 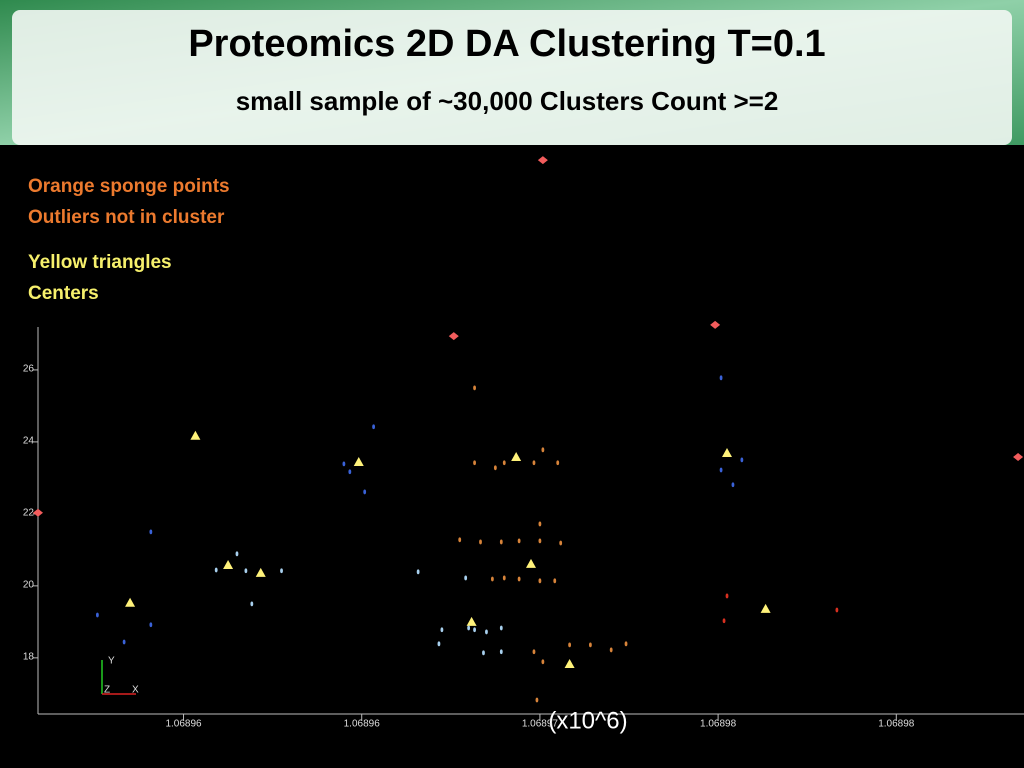 What do you see at coordinates (506, 44) in the screenshot?
I see `chart-title: Proteomics 2D DA Clustering T=0.1` at bounding box center [506, 44].